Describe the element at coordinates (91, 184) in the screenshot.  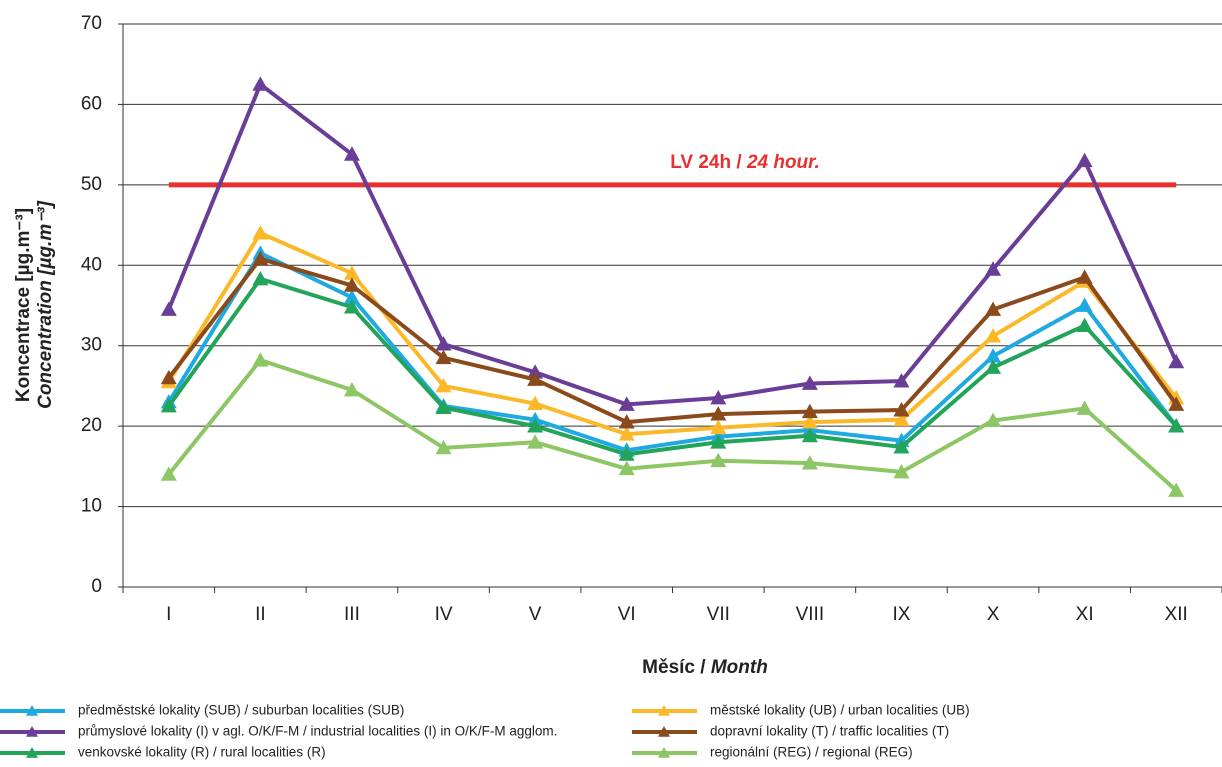
I see `y-tick-label: 50` at that location.